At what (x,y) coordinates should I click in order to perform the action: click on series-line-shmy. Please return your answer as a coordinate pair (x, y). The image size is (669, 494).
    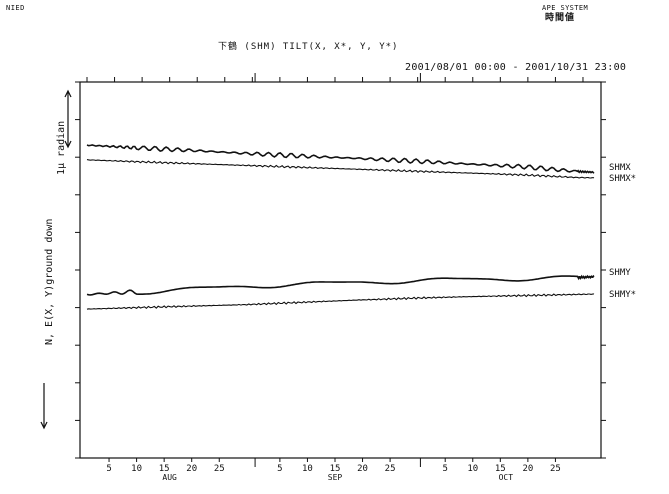
    Looking at the image, I should click on (340, 285).